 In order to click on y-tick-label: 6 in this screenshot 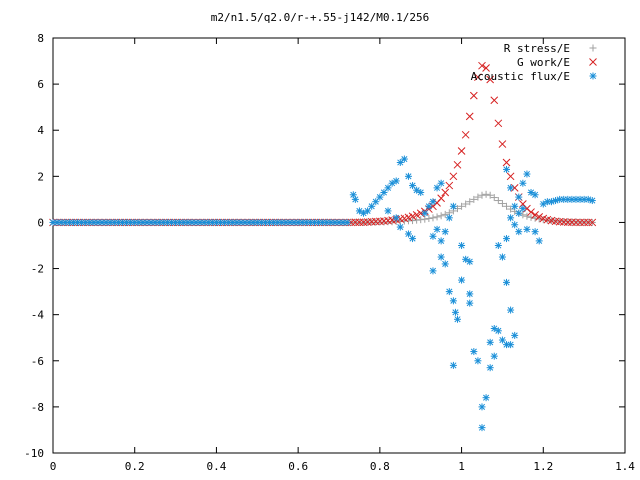, I will do `click(40, 84)`.